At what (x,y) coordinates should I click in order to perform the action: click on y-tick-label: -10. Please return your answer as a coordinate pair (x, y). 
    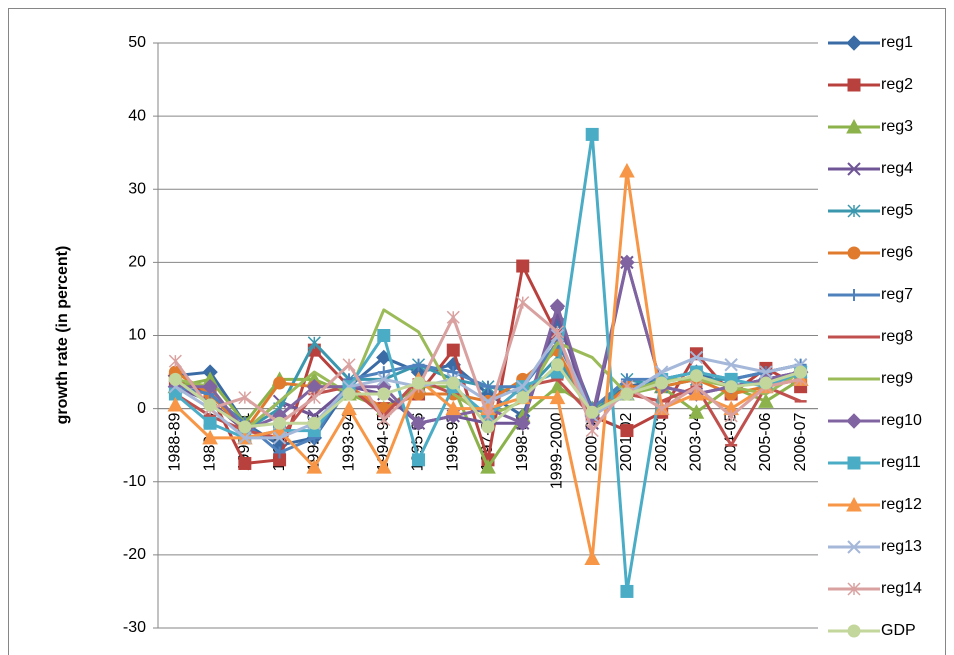
    Looking at the image, I should click on (134, 481).